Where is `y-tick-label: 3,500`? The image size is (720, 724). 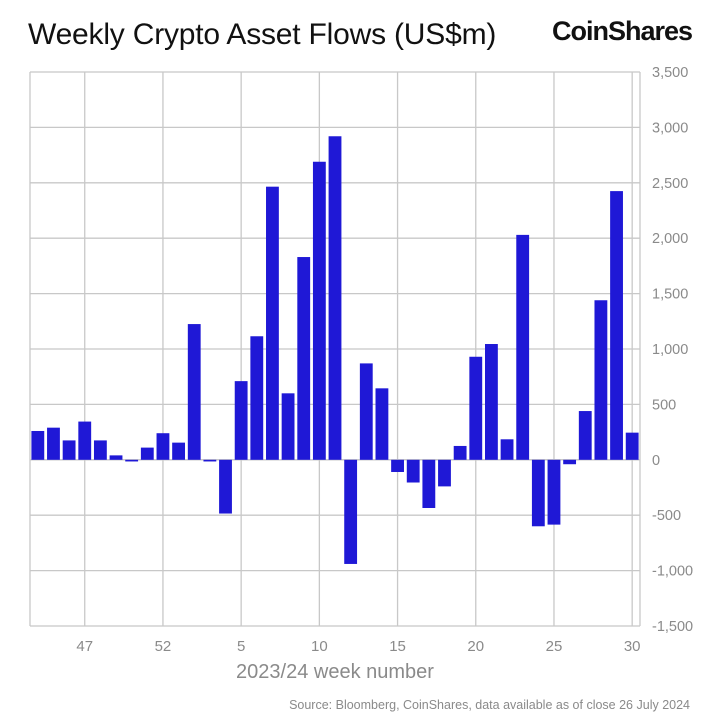 y-tick-label: 3,500 is located at coordinates (670, 73).